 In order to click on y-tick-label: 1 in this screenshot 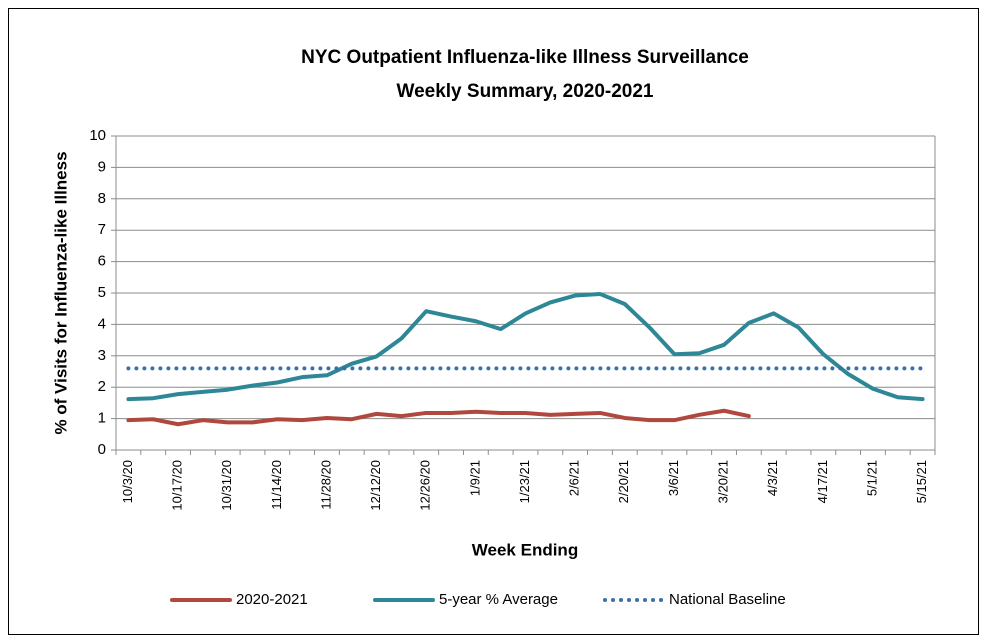, I will do `click(102, 418)`.